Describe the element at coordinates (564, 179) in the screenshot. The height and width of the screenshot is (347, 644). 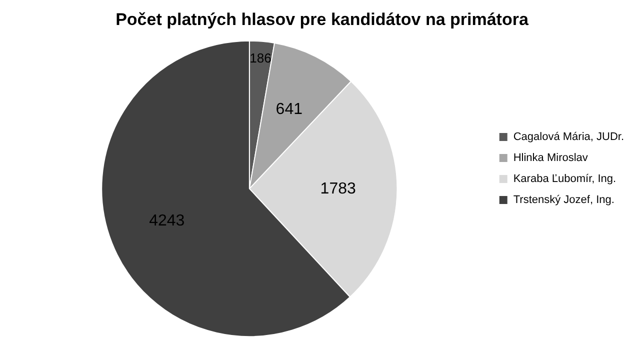
I see `legend-label: Karaba Ľubomír, Ing.` at that location.